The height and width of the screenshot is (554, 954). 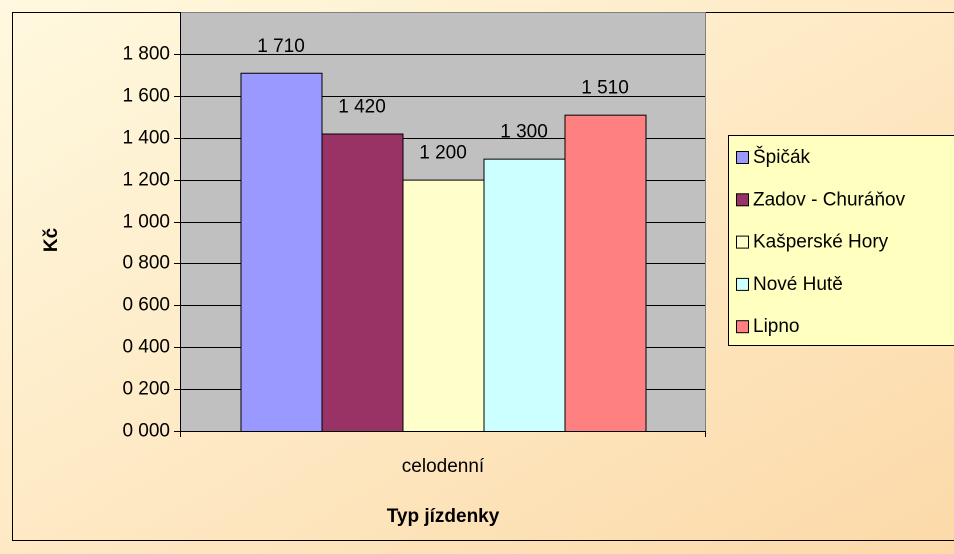 I want to click on value-label: 1 710, so click(x=281, y=46).